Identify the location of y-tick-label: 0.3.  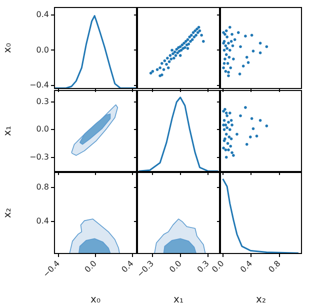
(42, 101).